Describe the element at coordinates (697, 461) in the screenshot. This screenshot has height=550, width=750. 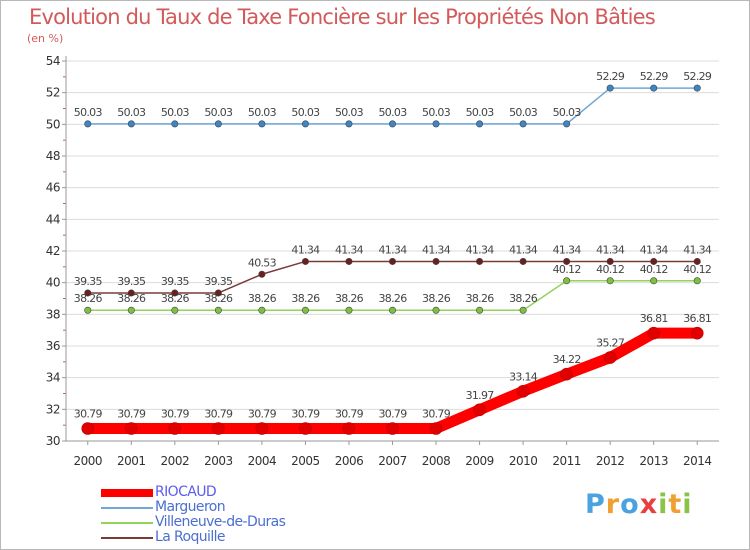
I see `x-tick-label: 2014` at that location.